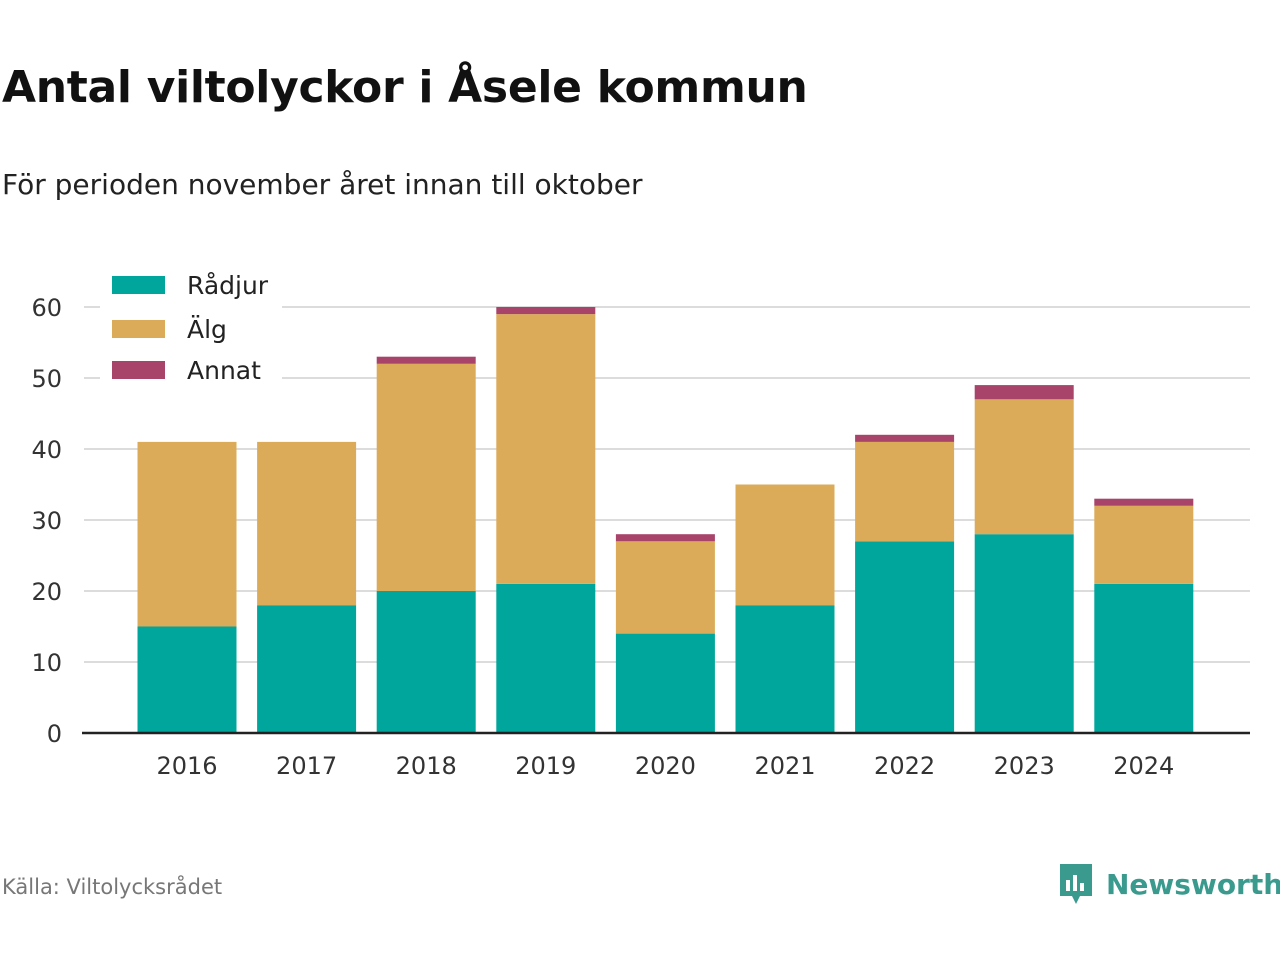 Image resolution: width=1280 pixels, height=960 pixels. I want to click on legend-swatch-älg, so click(138, 329).